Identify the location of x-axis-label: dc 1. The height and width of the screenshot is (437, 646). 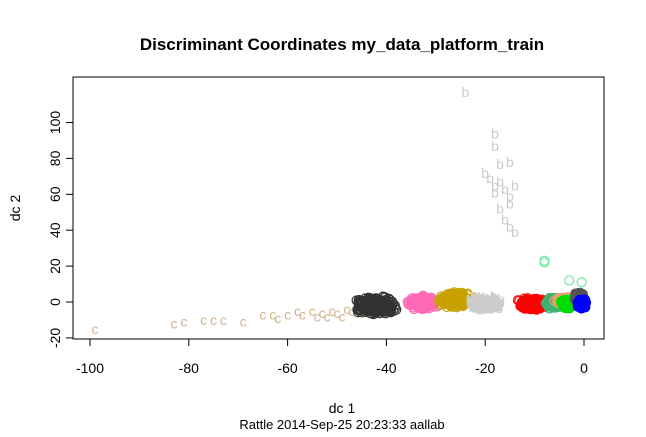
(342, 408).